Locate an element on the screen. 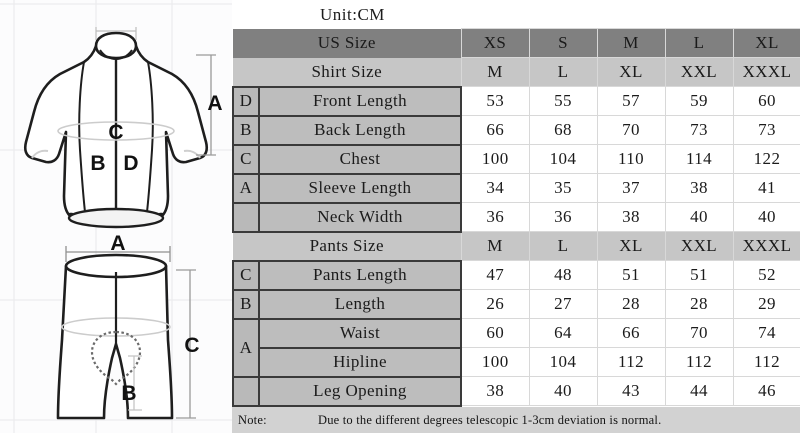 This screenshot has height=433, width=800. table-row: C Chest 100 104 110 114 122 is located at coordinates (516, 159).